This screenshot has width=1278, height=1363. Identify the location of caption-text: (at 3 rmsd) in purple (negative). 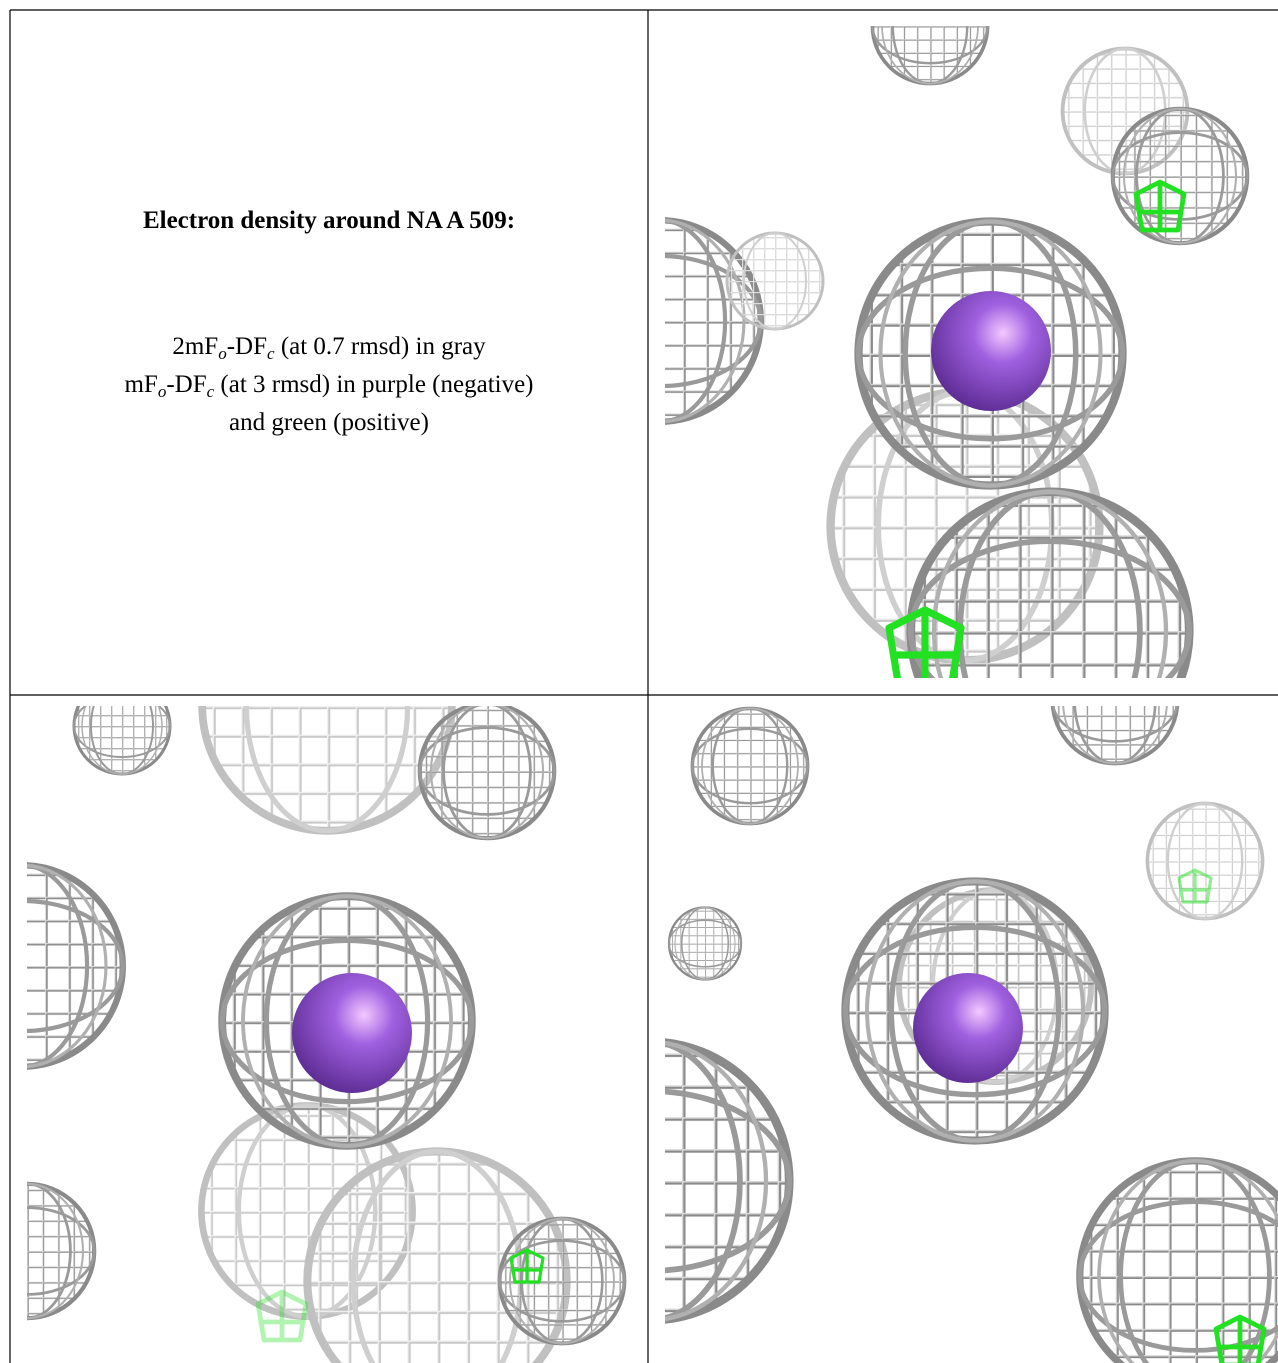
(374, 384).